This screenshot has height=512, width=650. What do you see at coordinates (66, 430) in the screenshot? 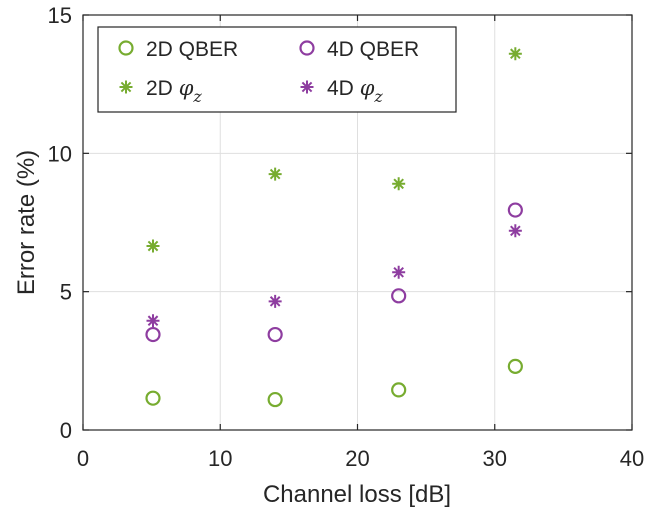
I see `y-tick-label: 0` at bounding box center [66, 430].